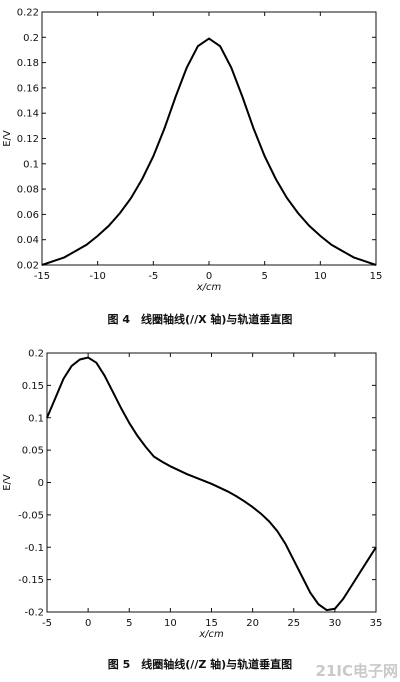 The width and height of the screenshot is (400, 682). Describe the element at coordinates (357, 671) in the screenshot. I see `watermark: 21IC电子网` at that location.